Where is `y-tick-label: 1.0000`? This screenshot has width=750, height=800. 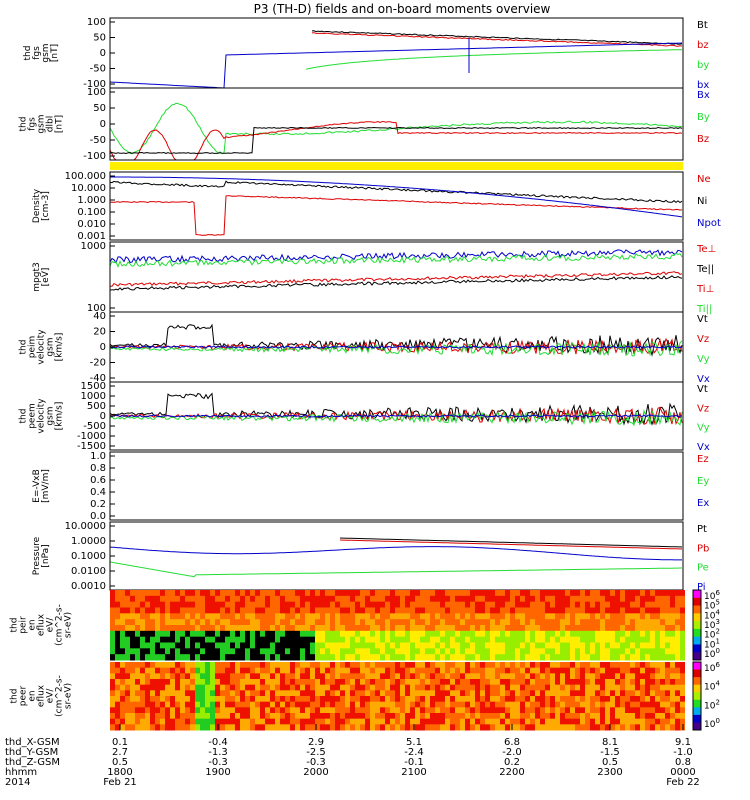 y-tick-label: 1.0000 is located at coordinates (88, 541).